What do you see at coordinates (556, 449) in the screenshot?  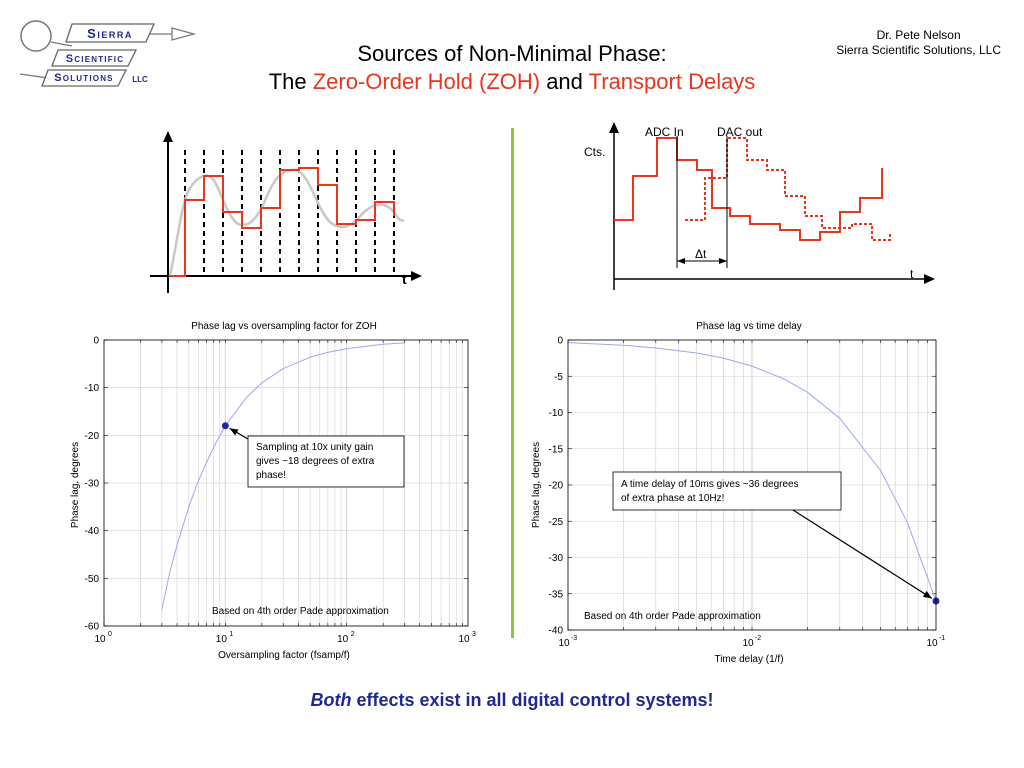 I see `c2-y-tick-label: -15` at bounding box center [556, 449].